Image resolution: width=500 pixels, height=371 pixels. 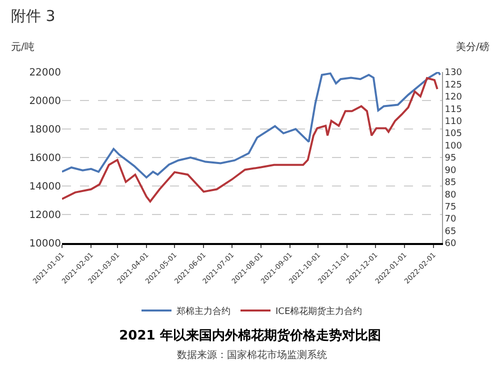 What do you see at coordinates (450, 159) in the screenshot?
I see `y2-tick-label: 95` at bounding box center [450, 159].